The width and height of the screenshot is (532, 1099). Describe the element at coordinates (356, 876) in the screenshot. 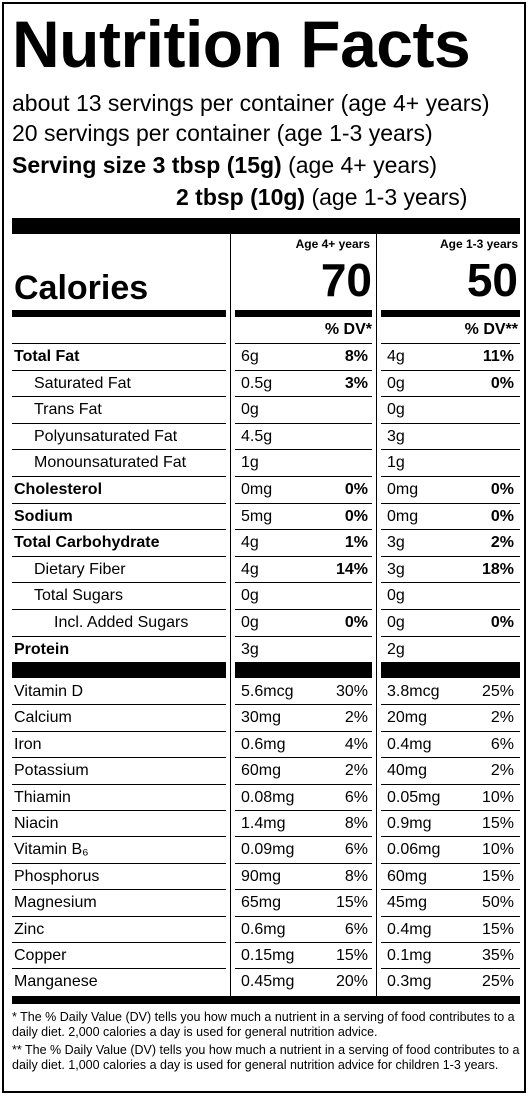

I see `vitamin-dv-adult: 8%` at that location.